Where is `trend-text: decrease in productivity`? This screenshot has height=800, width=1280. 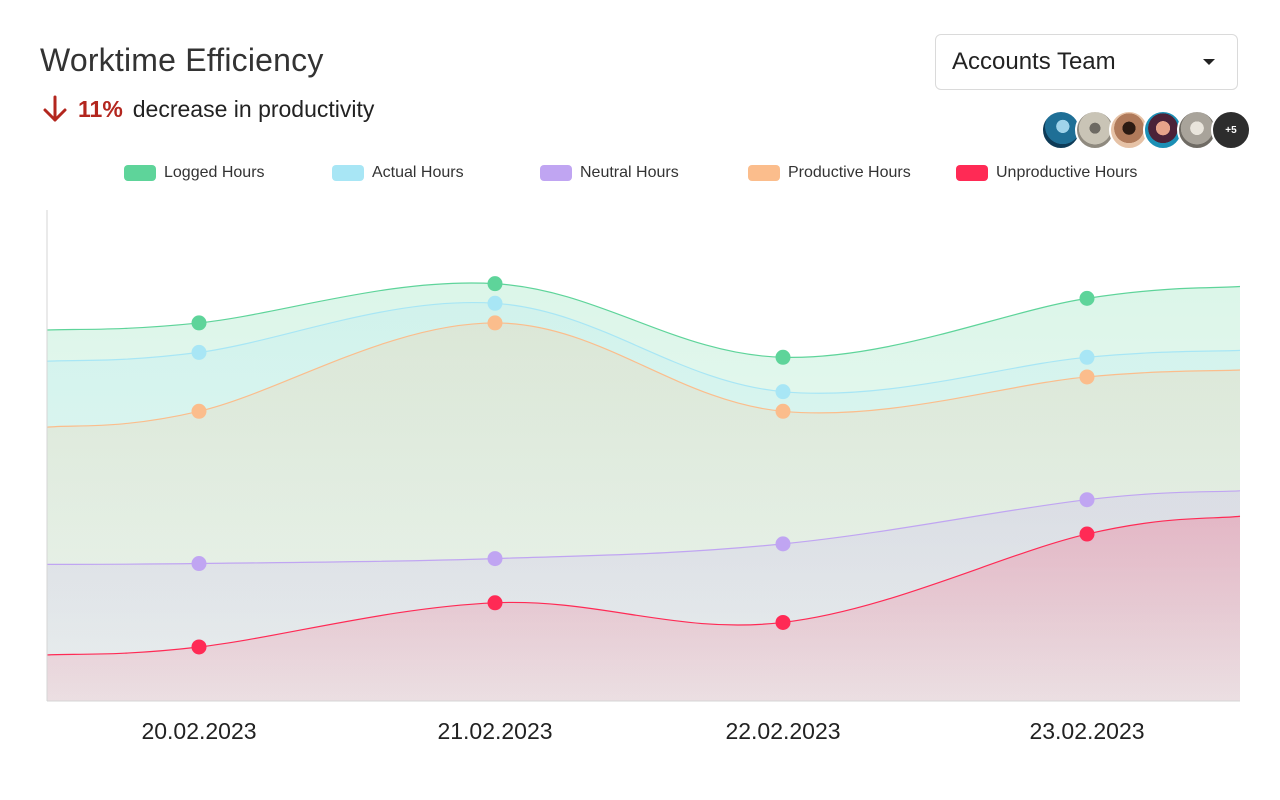
trend-text: decrease in productivity is located at coordinates (253, 108).